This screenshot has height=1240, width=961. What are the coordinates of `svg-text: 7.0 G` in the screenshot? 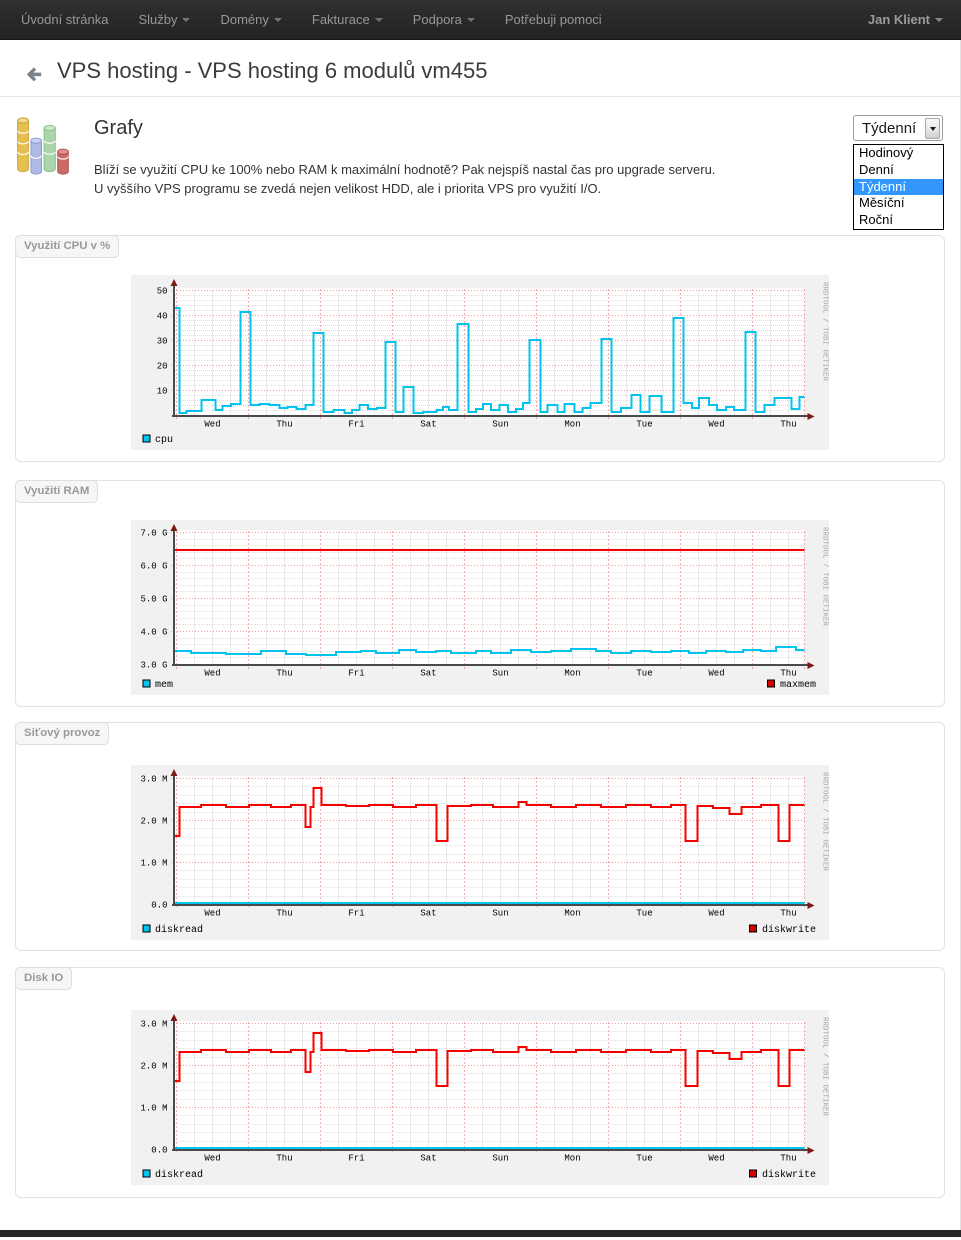 It's located at (153, 534).